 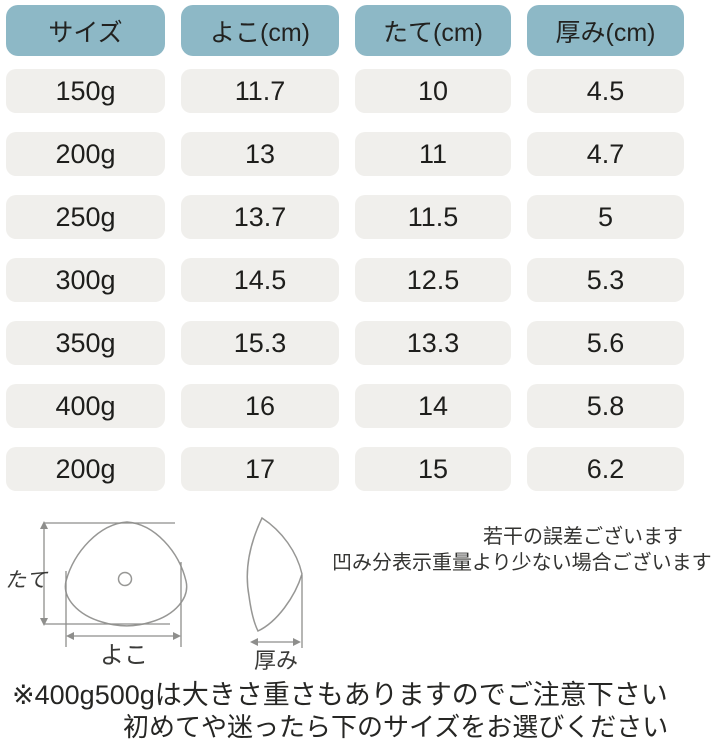 What do you see at coordinates (433, 406) in the screenshot?
I see `height-cell: 14` at bounding box center [433, 406].